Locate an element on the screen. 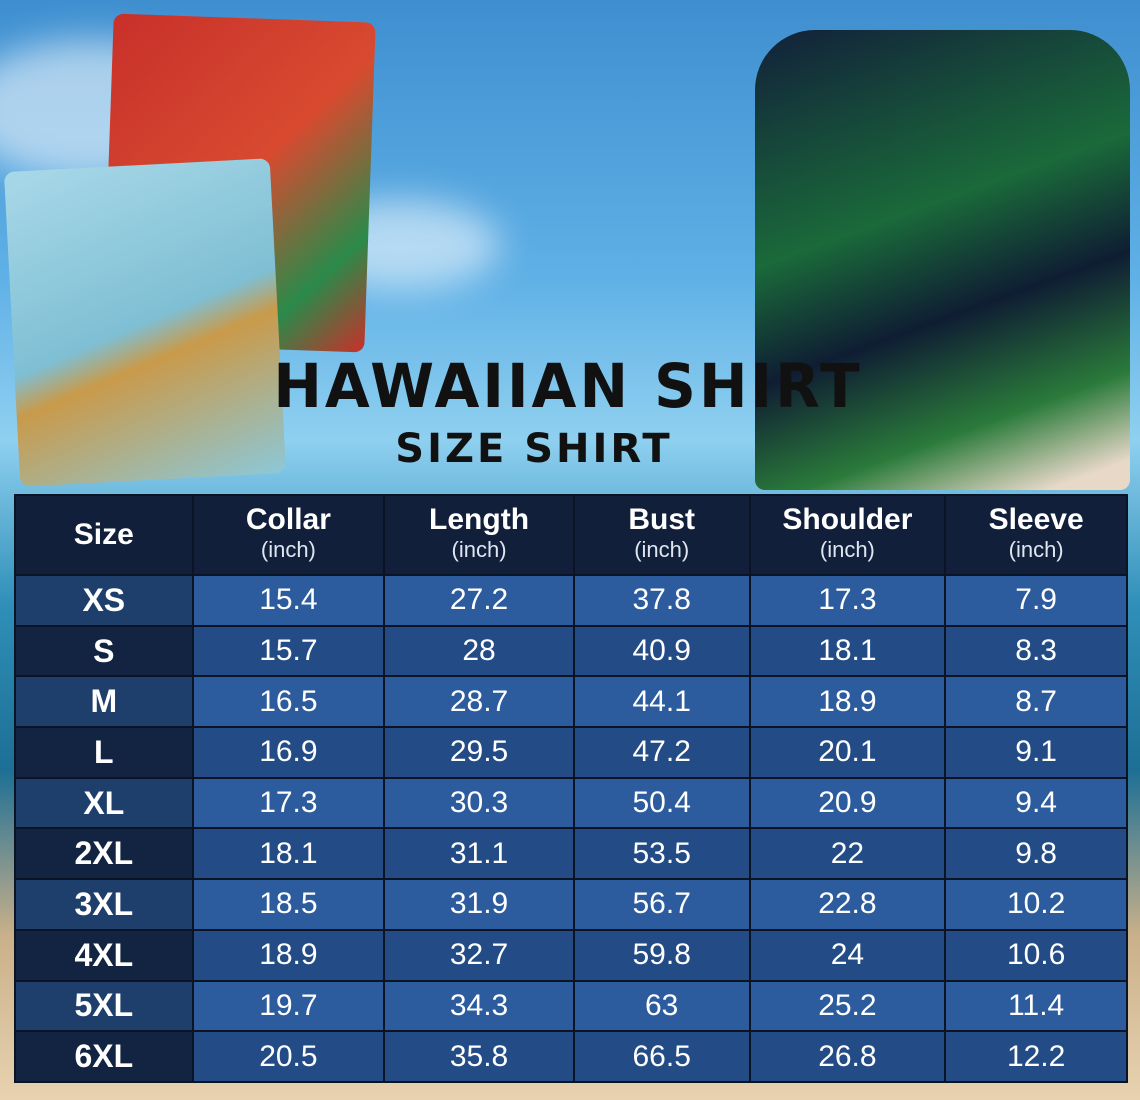 The height and width of the screenshot is (1100, 1140). measurement-cell: 20.9 is located at coordinates (847, 803).